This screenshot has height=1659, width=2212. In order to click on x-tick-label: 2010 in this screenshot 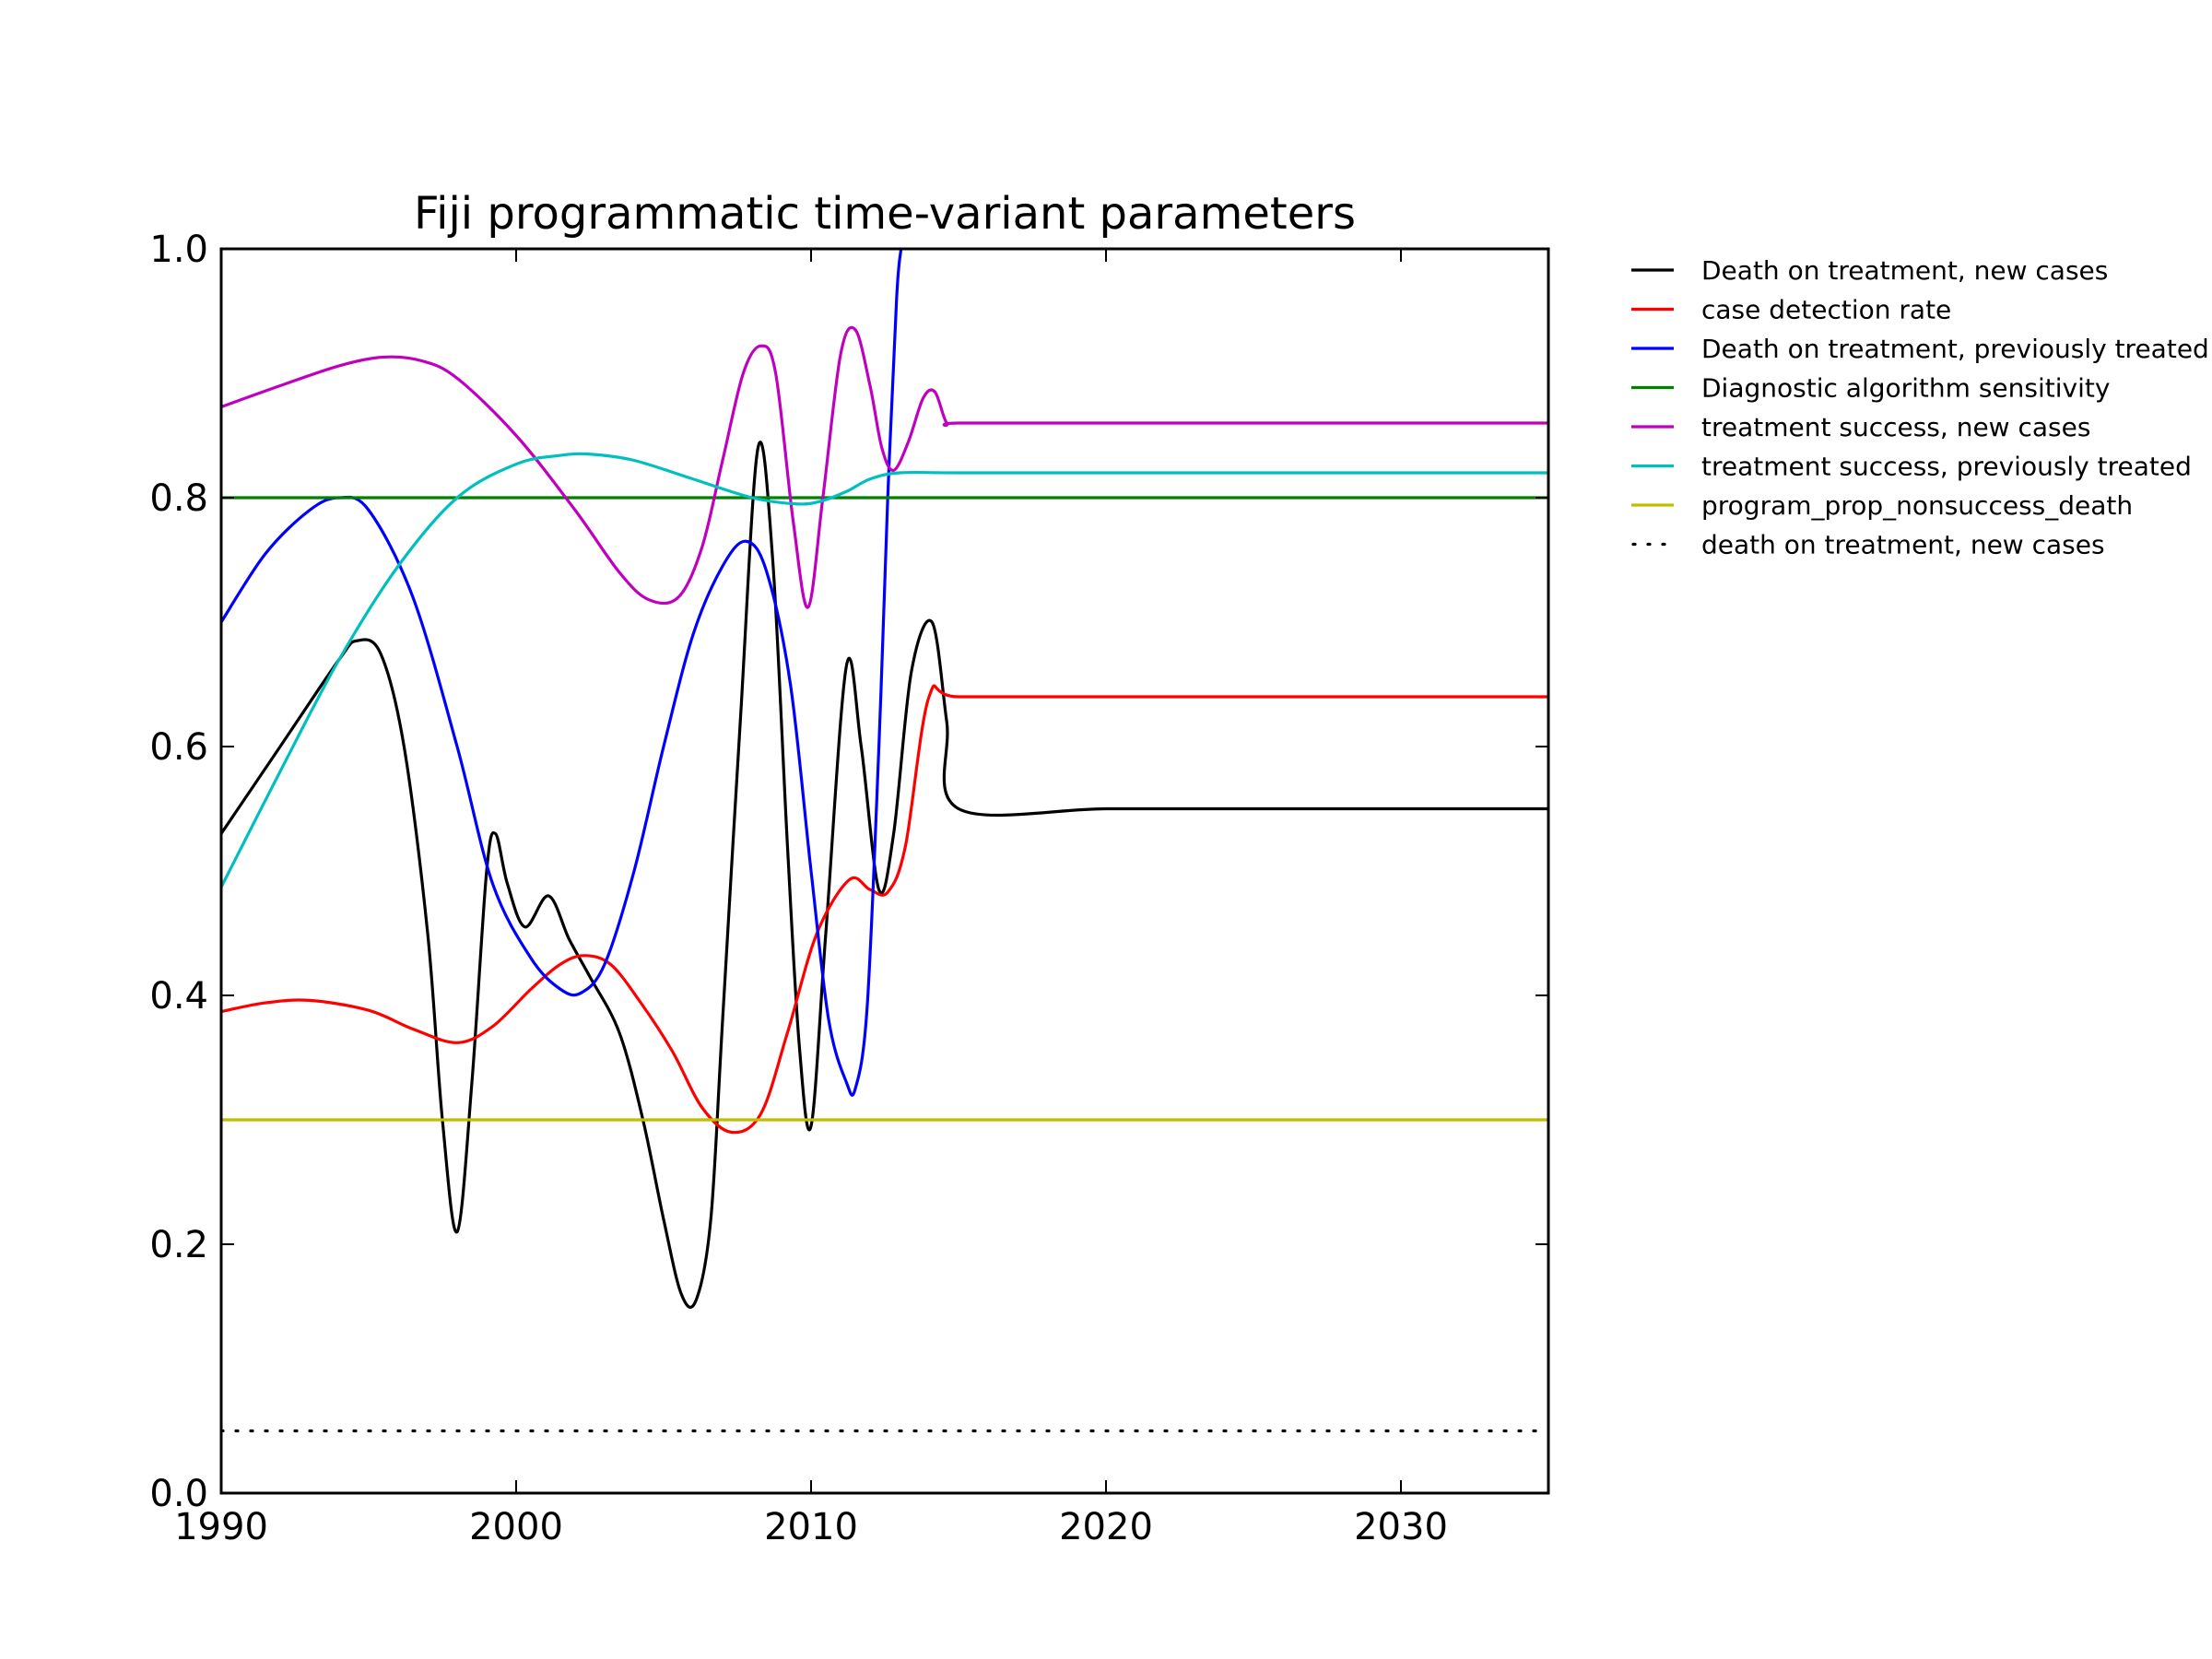, I will do `click(811, 1527)`.